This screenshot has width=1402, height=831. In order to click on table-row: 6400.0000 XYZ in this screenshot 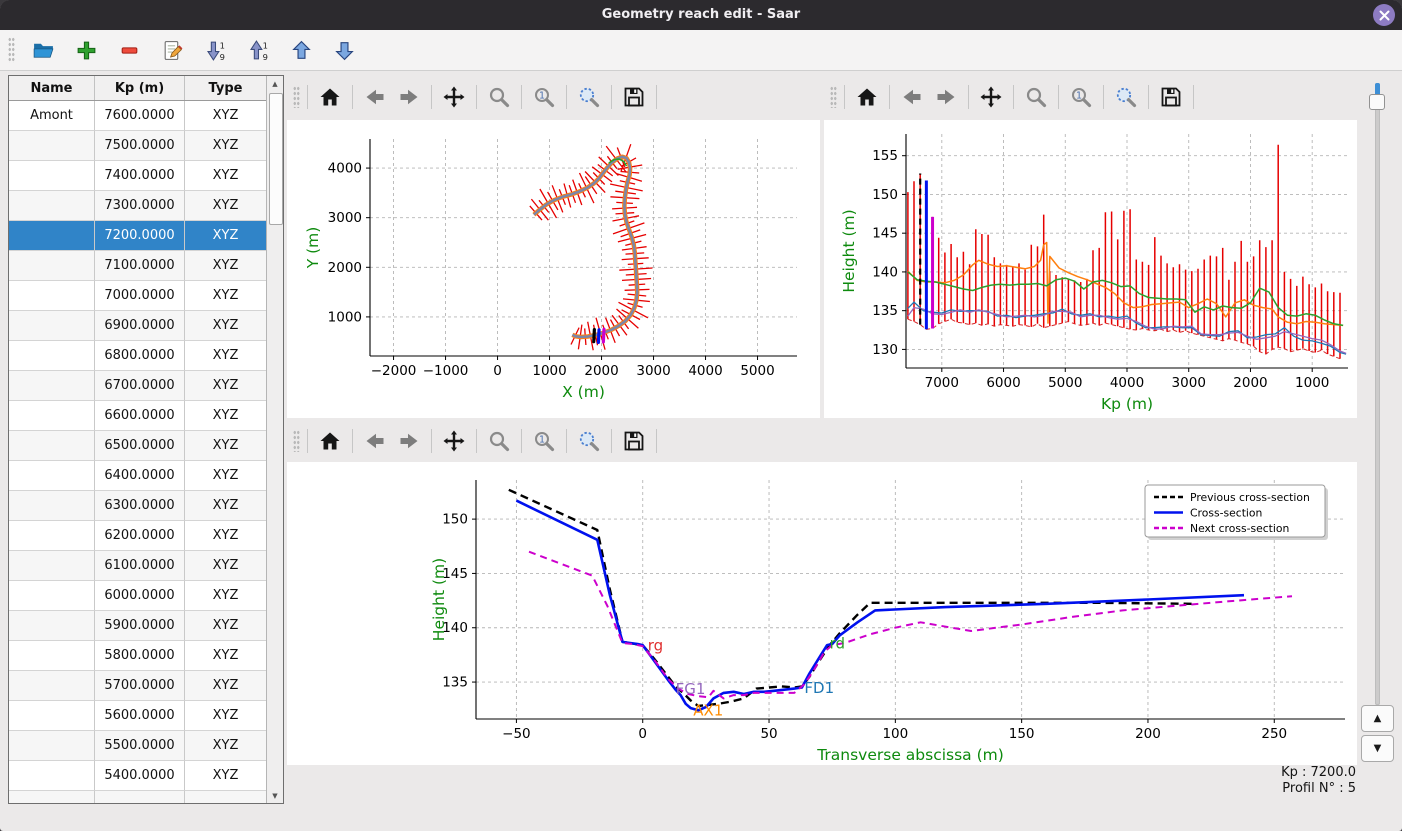, I will do `click(138, 476)`.